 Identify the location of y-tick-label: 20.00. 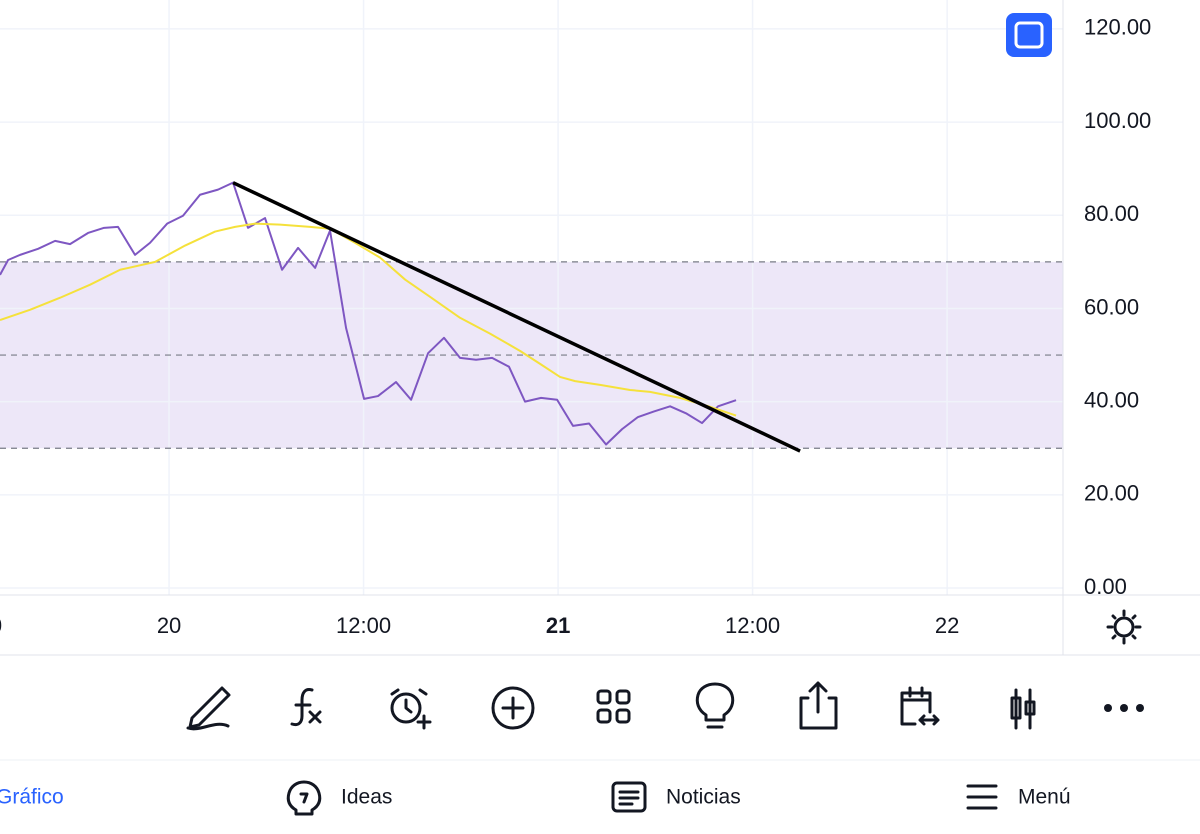
(1111, 493).